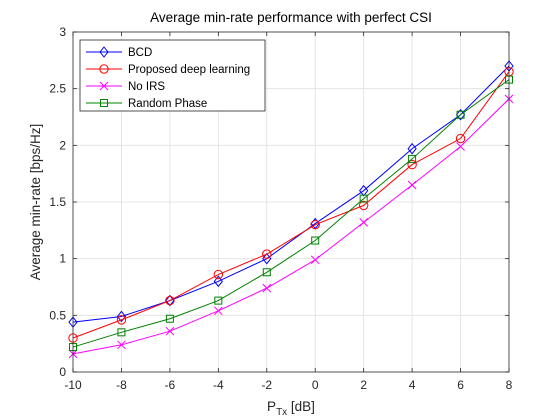 The height and width of the screenshot is (420, 560). What do you see at coordinates (121, 385) in the screenshot?
I see `x-tick-label: -8` at bounding box center [121, 385].